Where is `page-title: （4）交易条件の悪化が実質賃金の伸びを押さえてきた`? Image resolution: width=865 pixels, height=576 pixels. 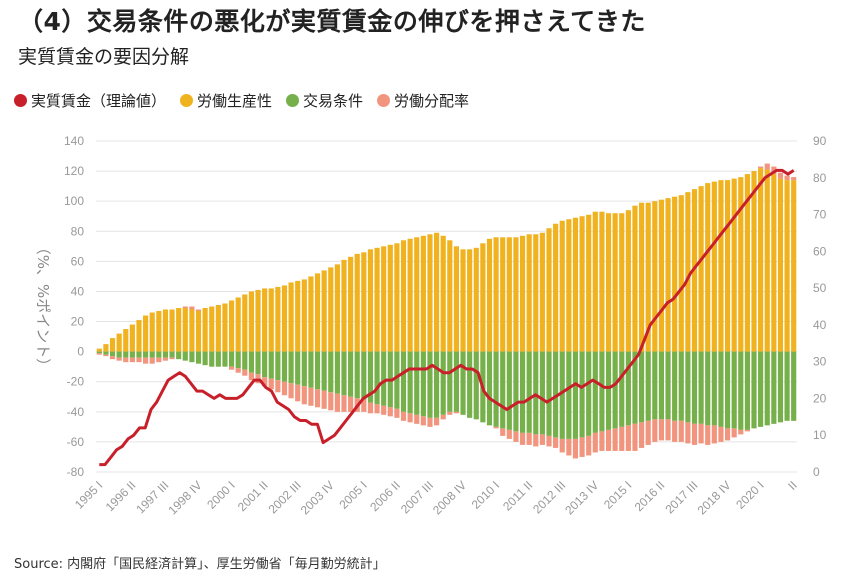
page-title: （4）交易条件の悪化が実質賃金の伸びを押さえてきた is located at coordinates (332, 21).